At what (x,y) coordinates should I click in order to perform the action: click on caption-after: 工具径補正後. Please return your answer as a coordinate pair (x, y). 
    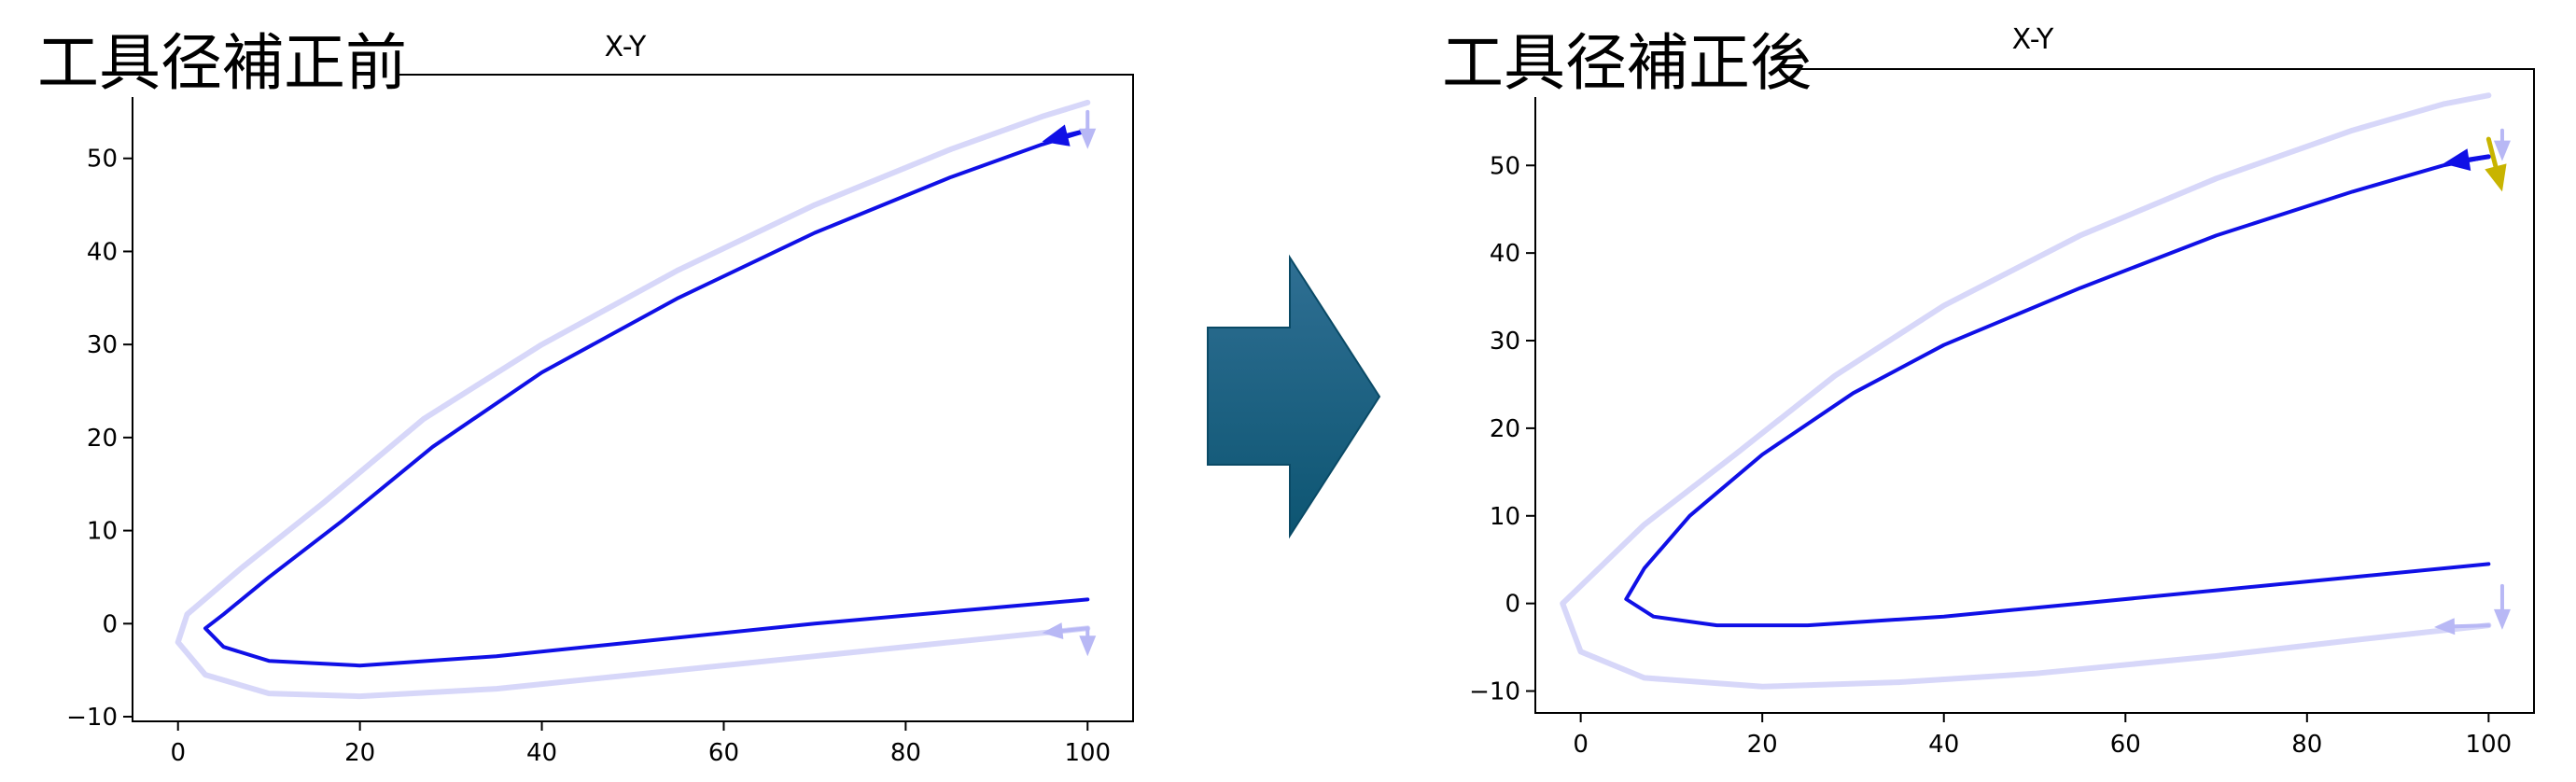
    Looking at the image, I should click on (1627, 63).